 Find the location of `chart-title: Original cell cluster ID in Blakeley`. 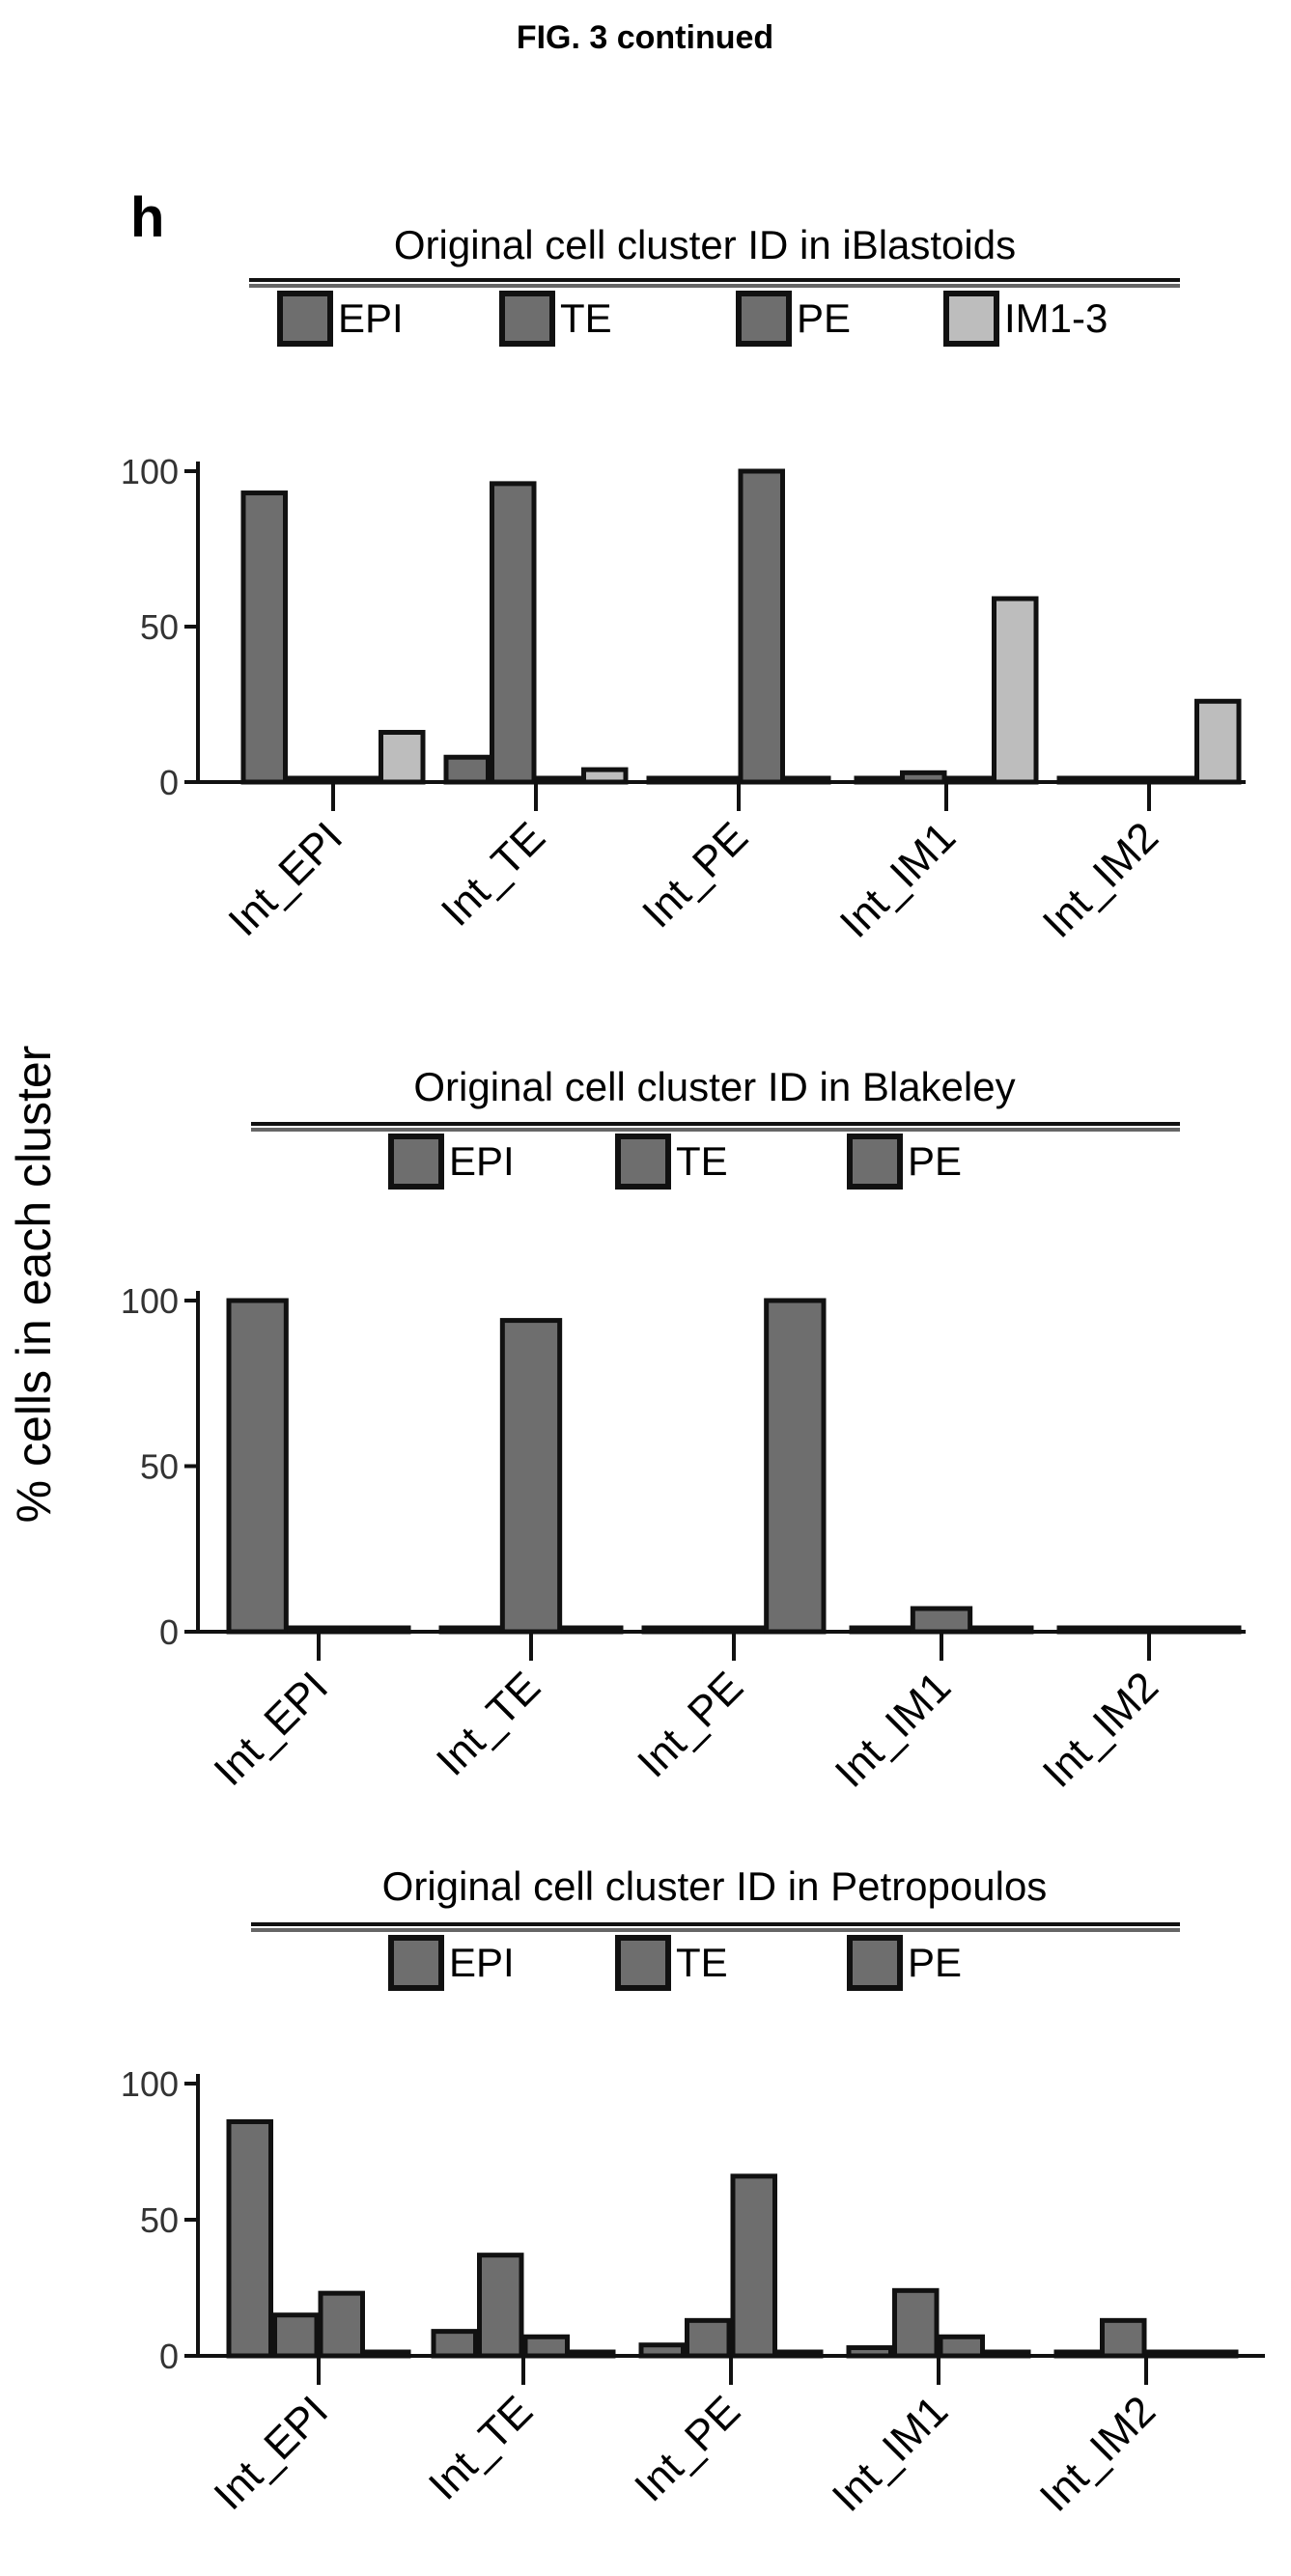

chart-title: Original cell cluster ID in Blakeley is located at coordinates (714, 1087).